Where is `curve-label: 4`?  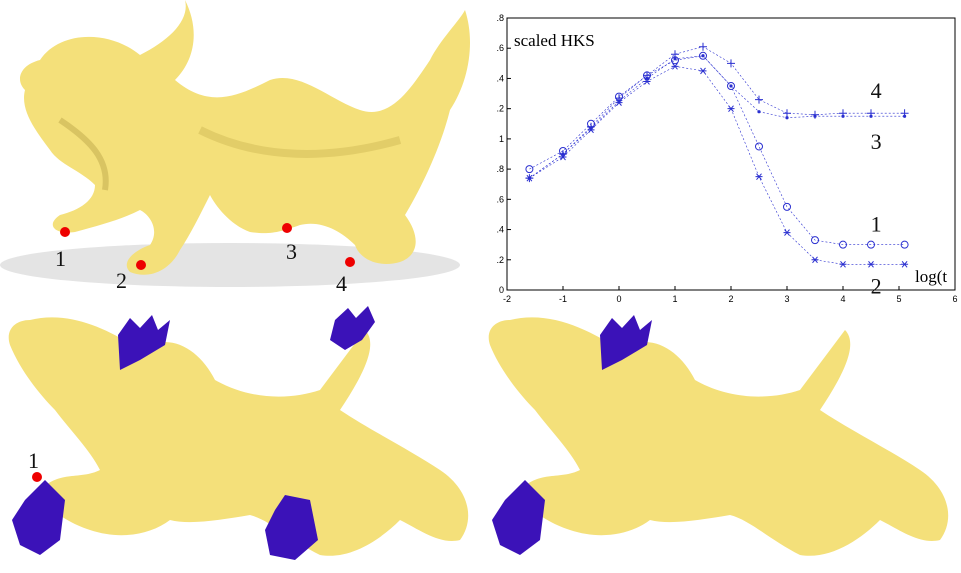
curve-label: 4 is located at coordinates (876, 90).